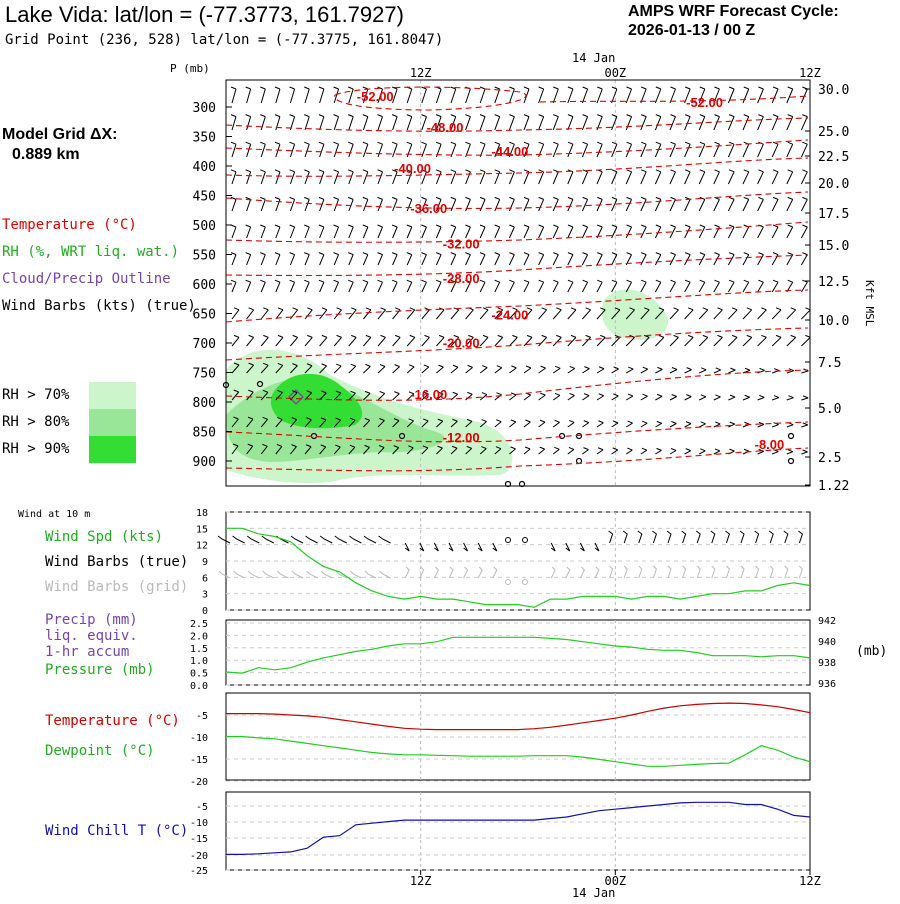 This screenshot has width=900, height=904. Describe the element at coordinates (829, 363) in the screenshot. I see `height-tick-label: 7.5` at that location.